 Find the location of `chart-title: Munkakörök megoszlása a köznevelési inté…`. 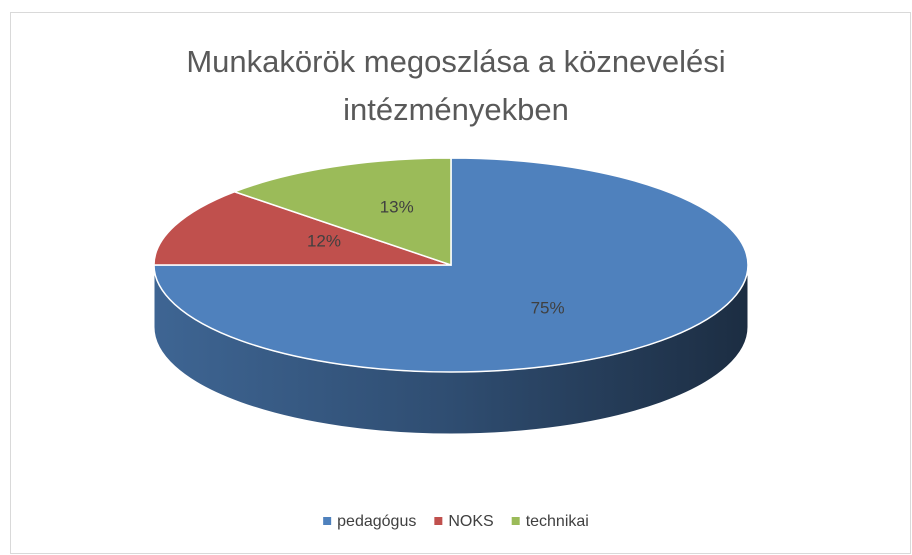

chart-title: Munkakörök megoszlása a köznevelési inté… is located at coordinates (456, 85).